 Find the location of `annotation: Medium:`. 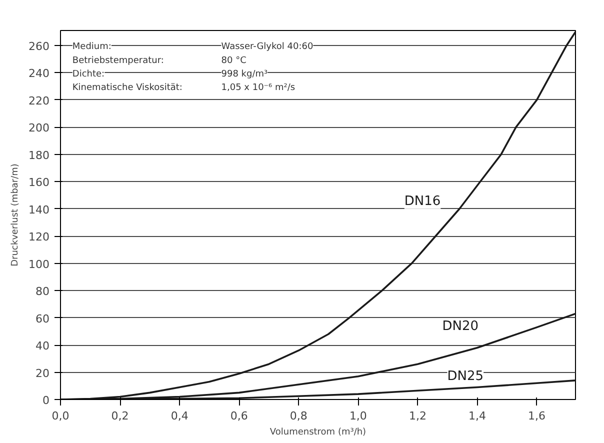

annotation: Medium: is located at coordinates (92, 47).